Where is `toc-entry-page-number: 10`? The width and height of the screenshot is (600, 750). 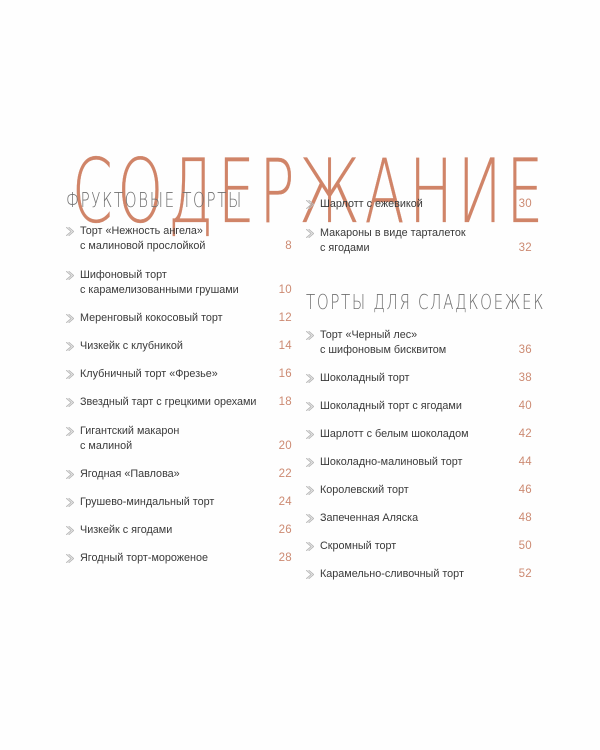
toc-entry-page-number: 10 is located at coordinates (285, 290).